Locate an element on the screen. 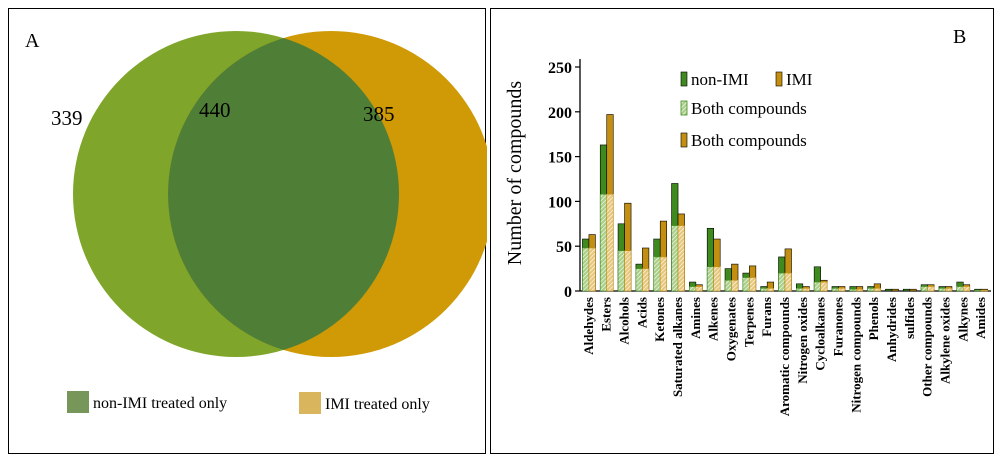  legend-label-both-gold: Both compounds is located at coordinates (749, 140).